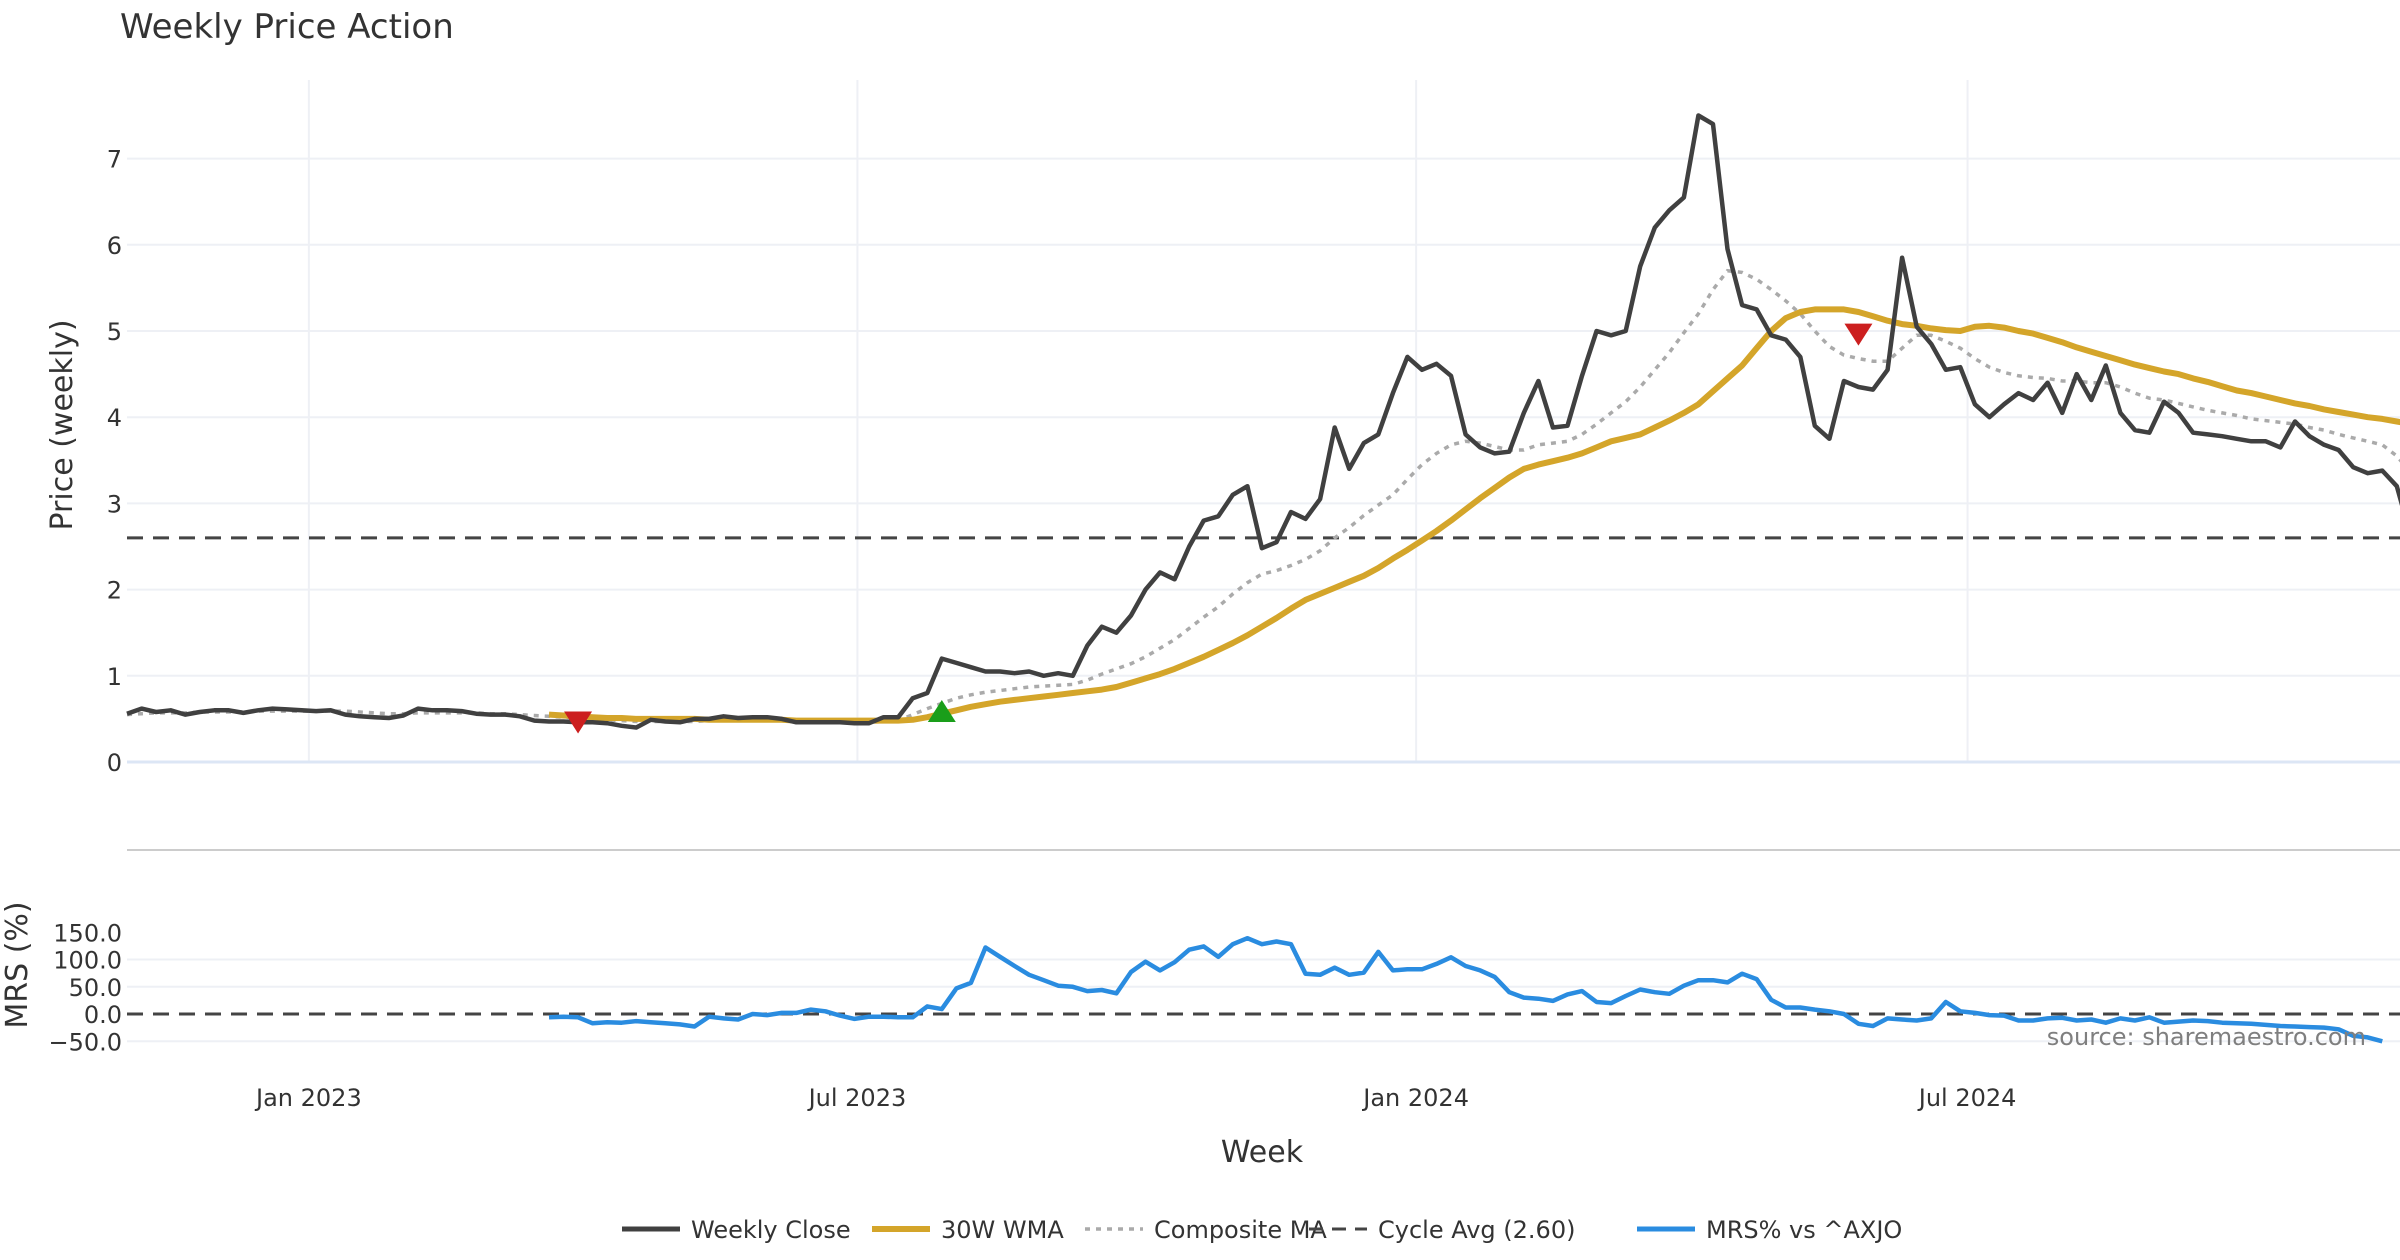 Image resolution: width=2400 pixels, height=1260 pixels. What do you see at coordinates (17, 964) in the screenshot?
I see `mrs-y-axis-title: MRS (%)` at bounding box center [17, 964].